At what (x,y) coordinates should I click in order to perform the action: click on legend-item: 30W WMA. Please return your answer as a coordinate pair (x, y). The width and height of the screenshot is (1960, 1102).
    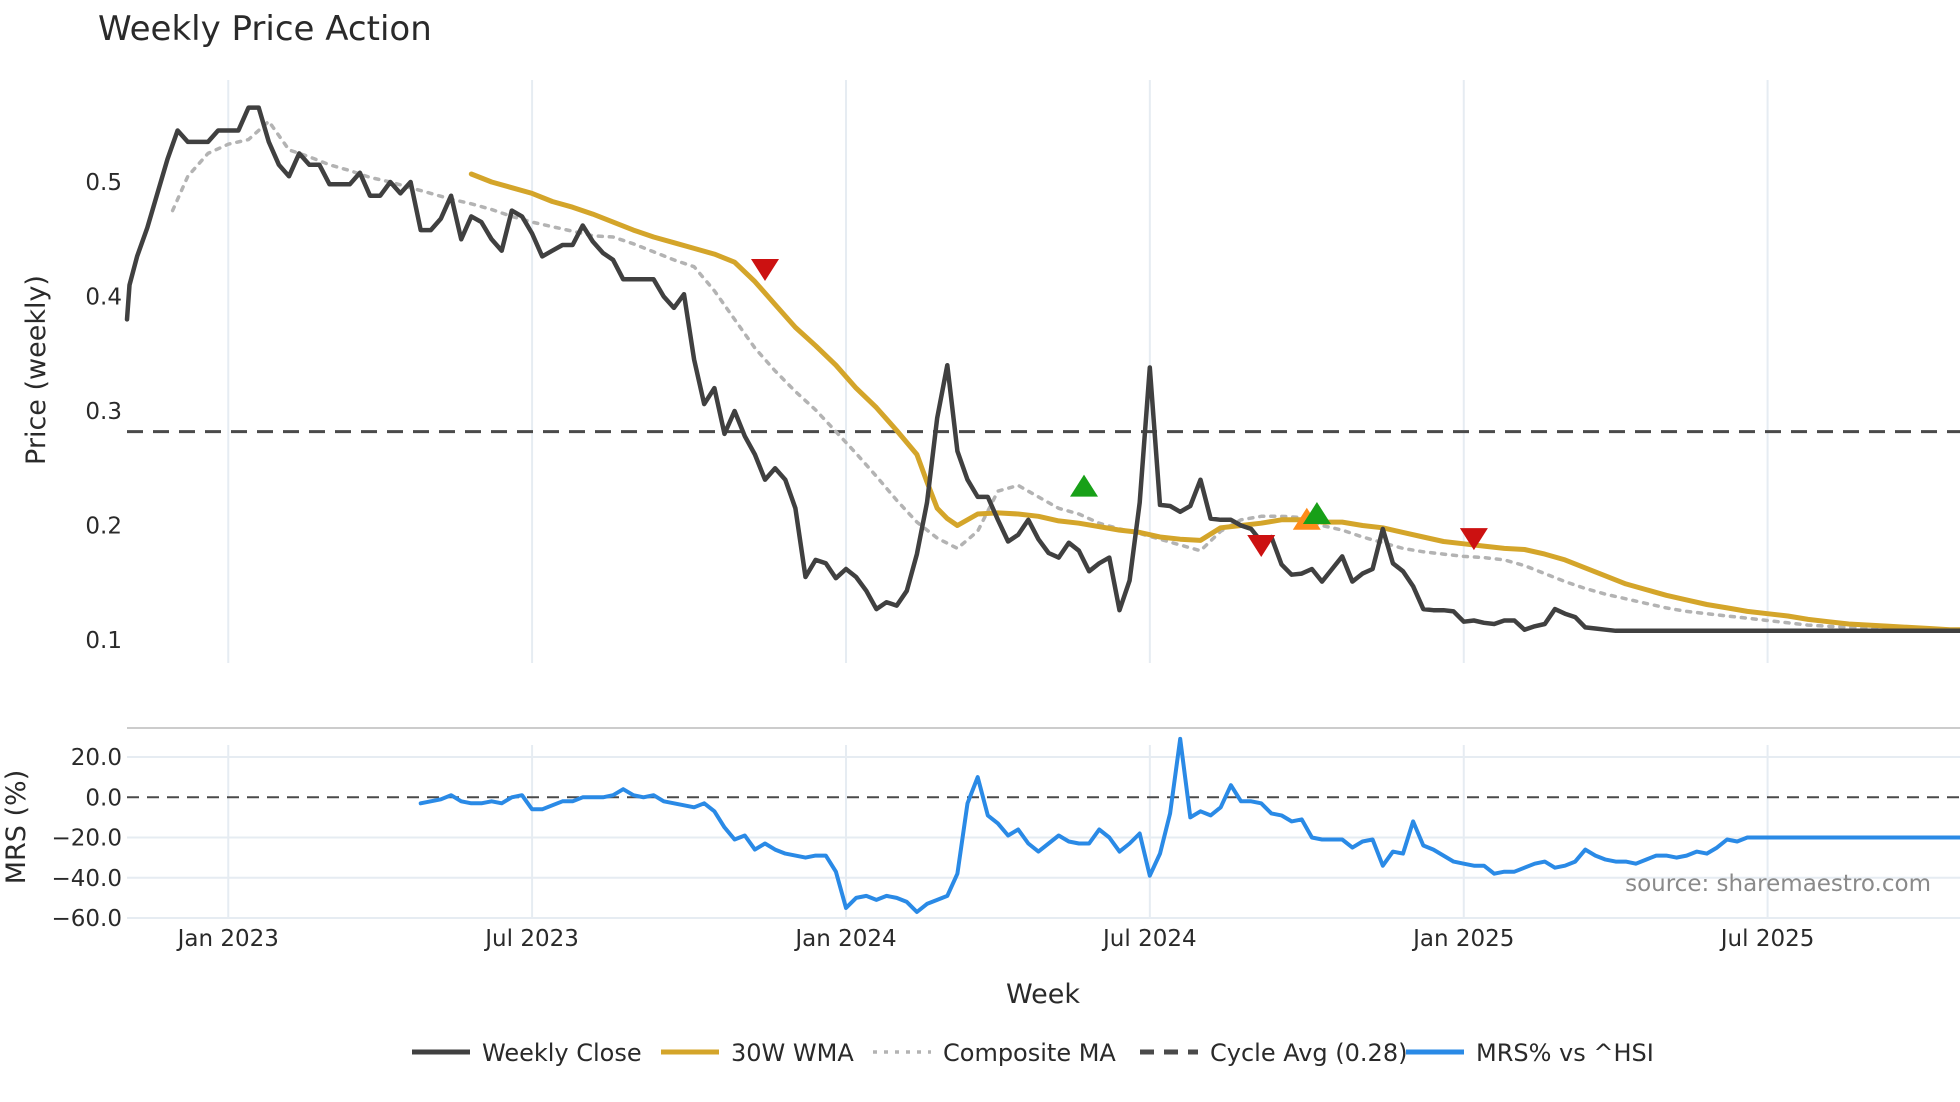
    Looking at the image, I should click on (757, 1053).